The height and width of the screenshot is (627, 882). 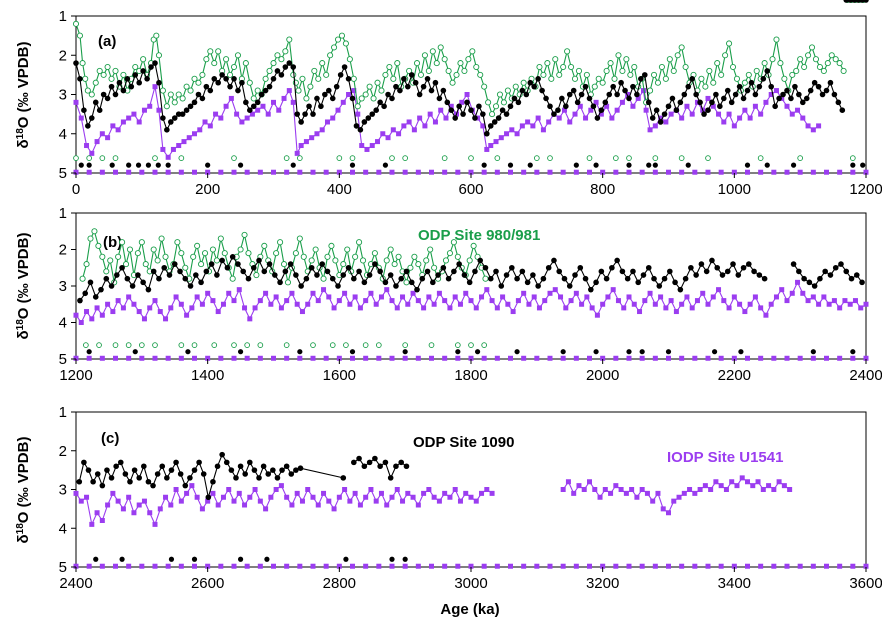 I want to click on y-tick-label-p2-2: 3, so click(x=63, y=490).